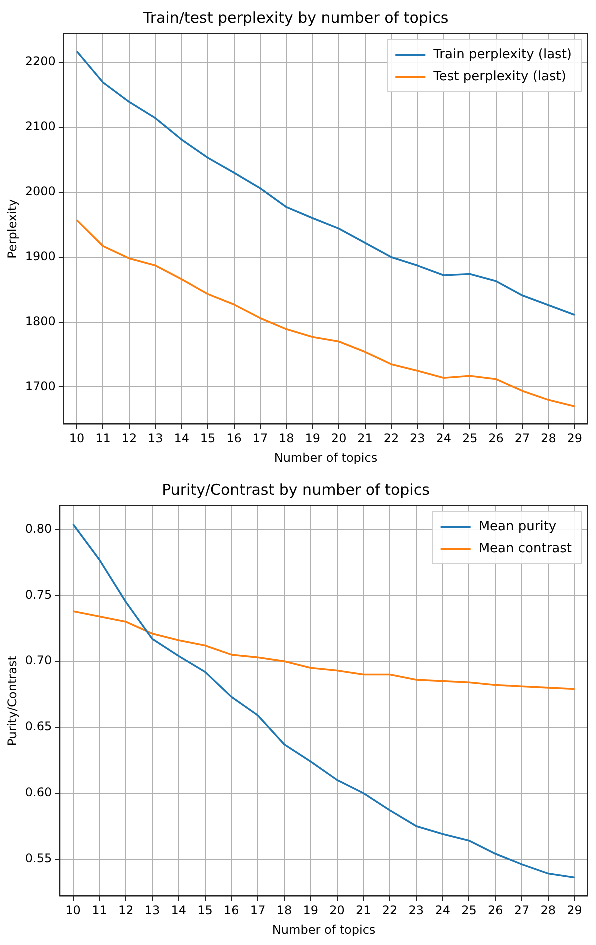  What do you see at coordinates (38, 858) in the screenshot?
I see `y-tick-label: 0.55` at bounding box center [38, 858].